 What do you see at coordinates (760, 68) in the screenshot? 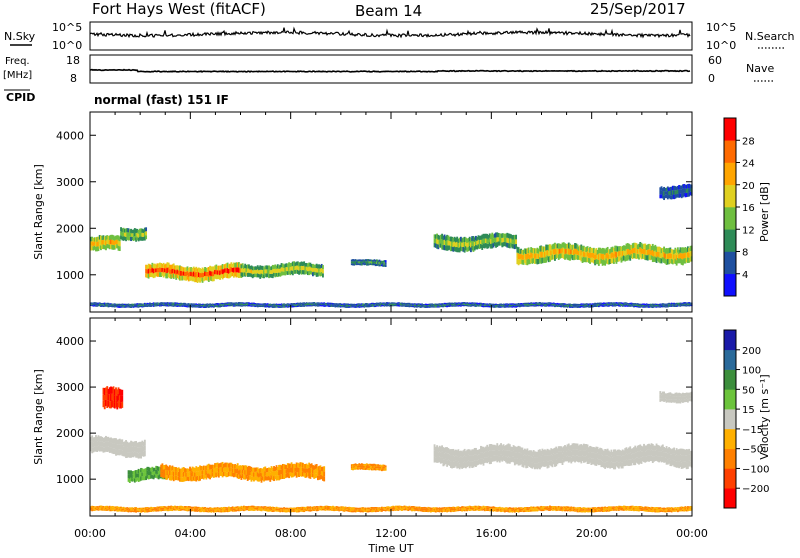
I see `nave-label: Nave` at bounding box center [760, 68].